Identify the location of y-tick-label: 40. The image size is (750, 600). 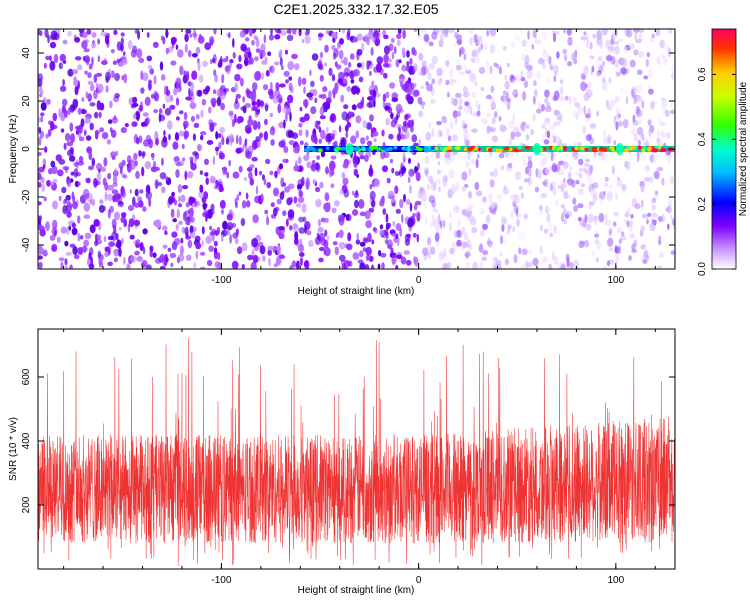
(26, 53).